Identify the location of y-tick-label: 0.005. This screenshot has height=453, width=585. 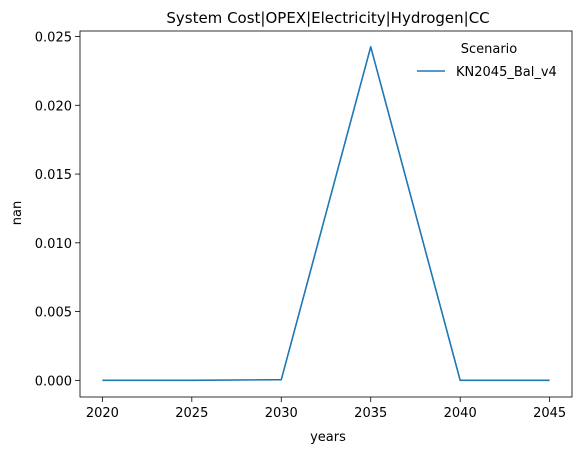
(53, 313).